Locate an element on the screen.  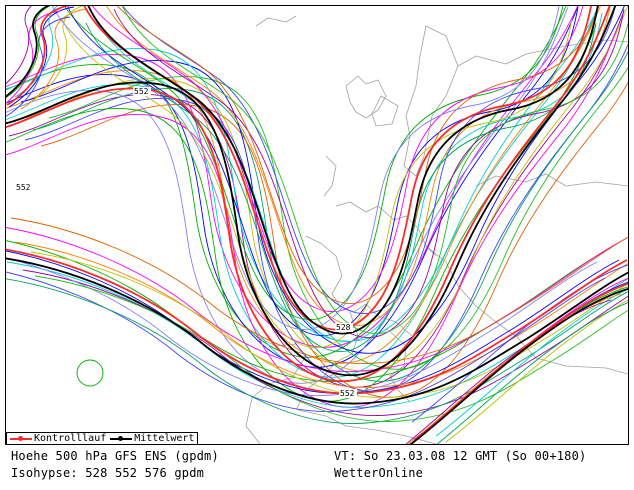
legend-item-control: Kontrolllauf is located at coordinates (58, 438).